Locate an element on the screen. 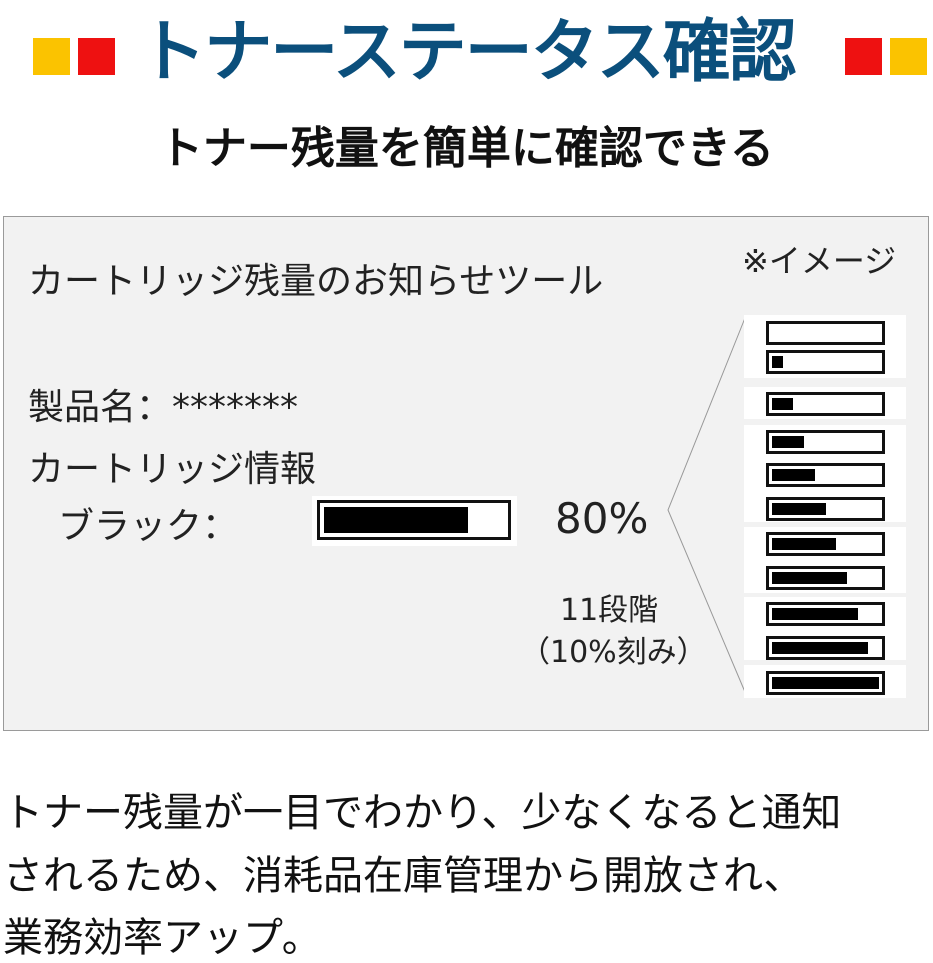 Image resolution: width=933 pixels, height=963 pixels. steps-label: 11段階 is located at coordinates (609, 610).